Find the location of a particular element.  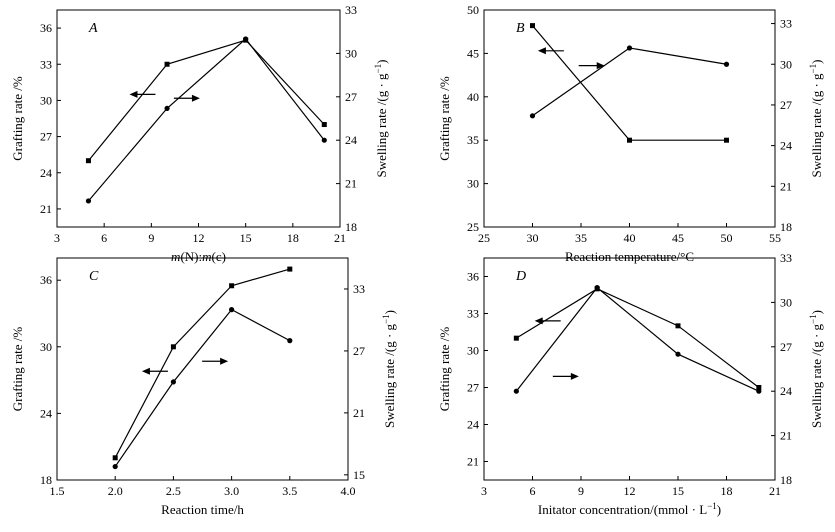

x-axis-title: Reaction time/h is located at coordinates (202, 509).